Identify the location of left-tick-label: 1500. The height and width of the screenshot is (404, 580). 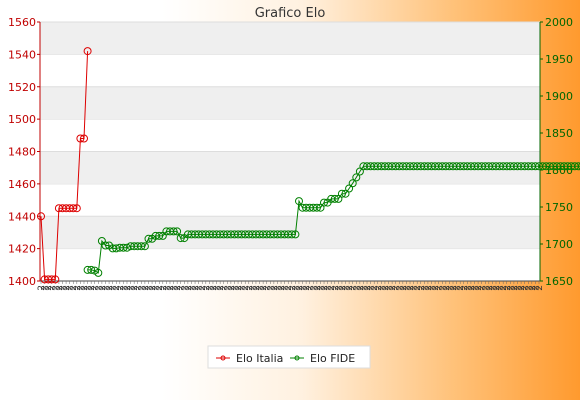
(22, 119).